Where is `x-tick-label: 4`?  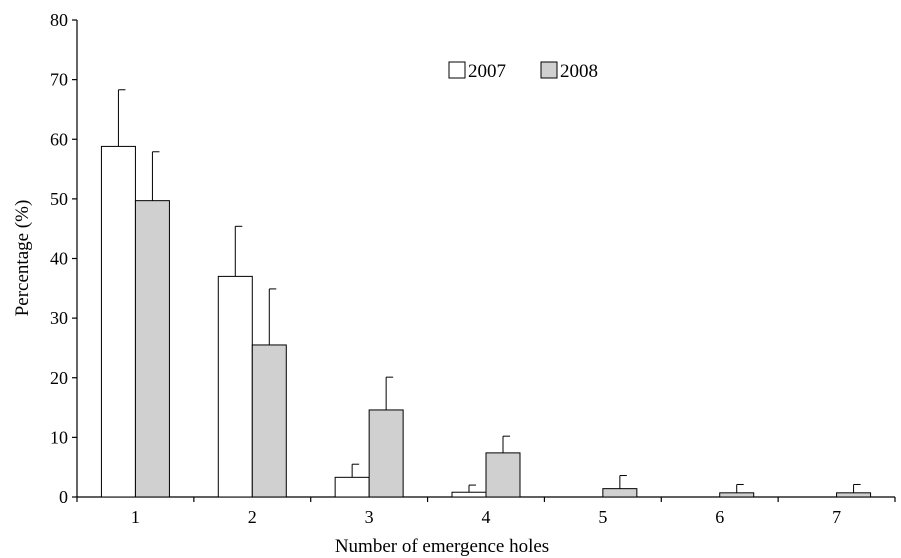
x-tick-label: 4 is located at coordinates (486, 517).